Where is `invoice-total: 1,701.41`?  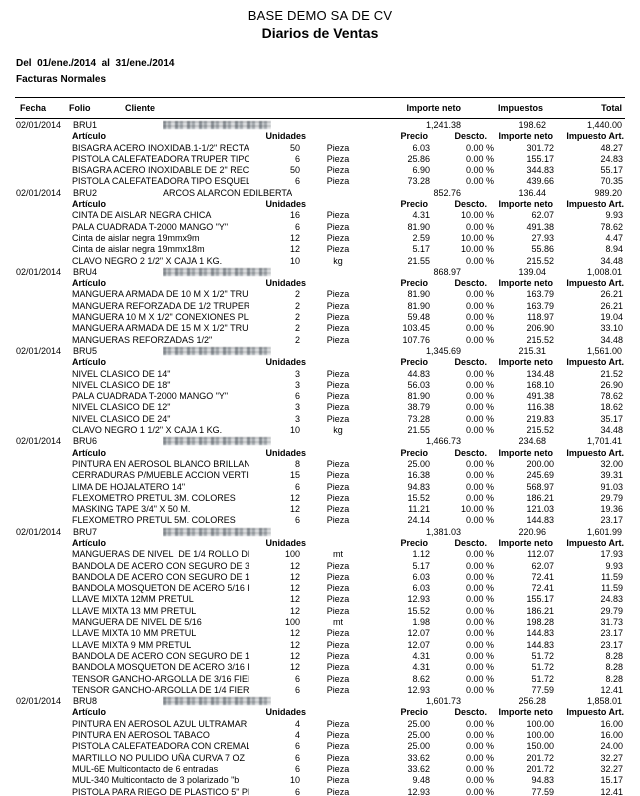 invoice-total: 1,701.41 is located at coordinates (604, 441).